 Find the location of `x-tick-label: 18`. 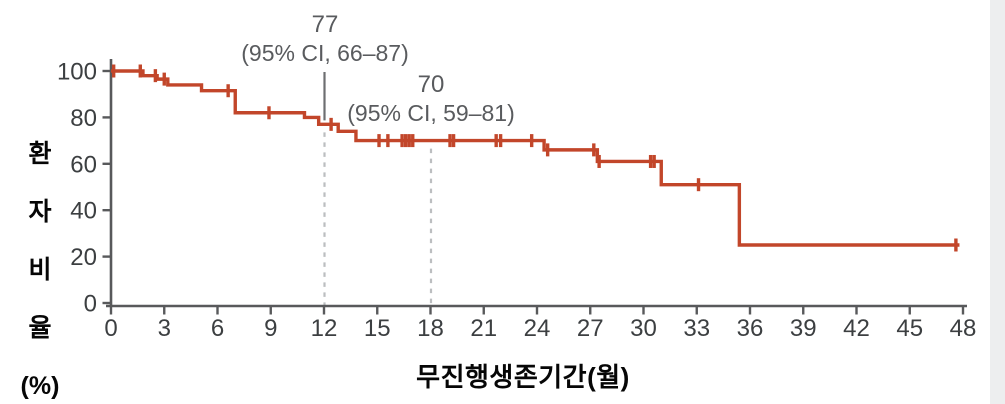

x-tick-label: 18 is located at coordinates (430, 328).